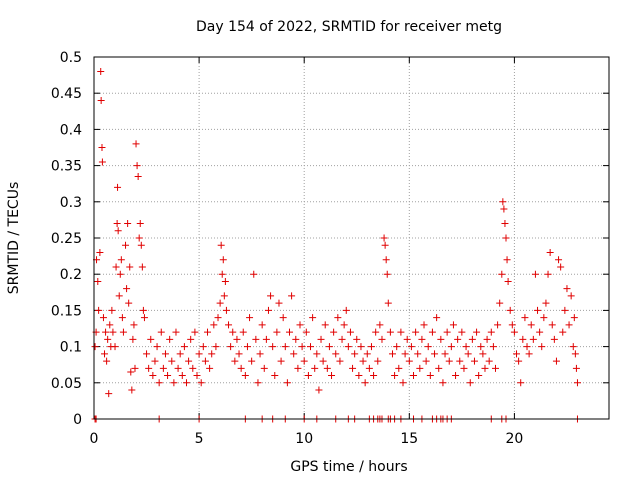  Describe the element at coordinates (71, 58) in the screenshot. I see `y-tick-label: 0.5` at that location.